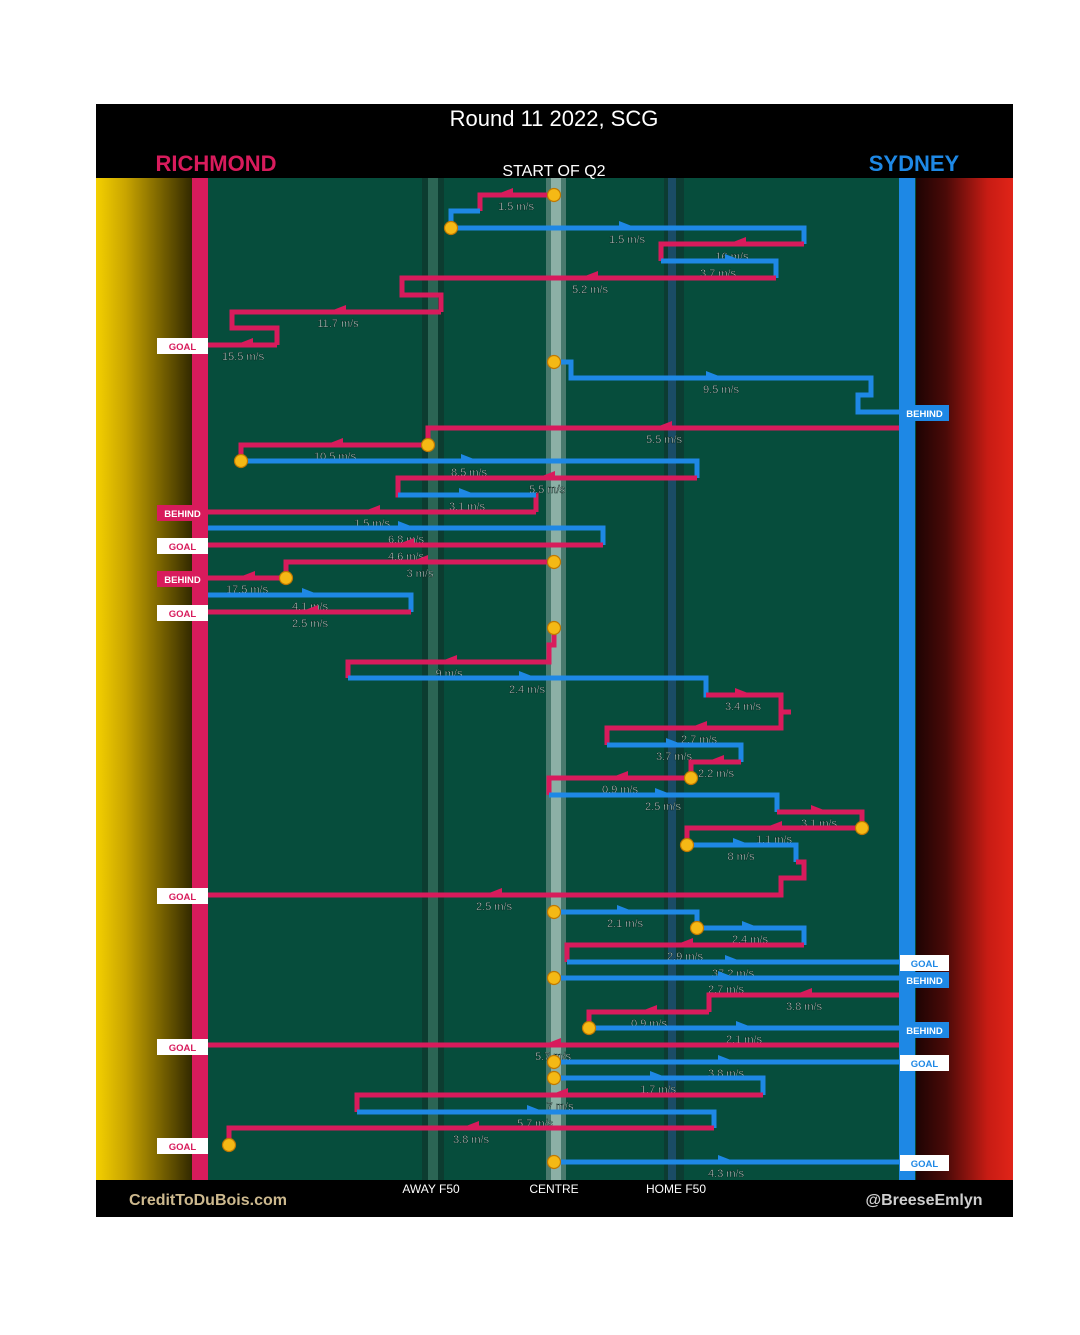 The image size is (1080, 1335). I want to click on speed-label: 3.7 m/s, so click(674, 757).